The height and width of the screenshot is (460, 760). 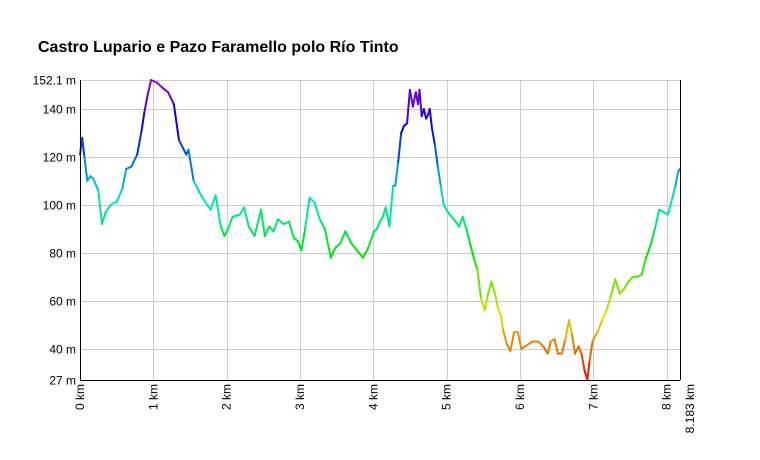 I want to click on y-tick-label: 40 m, so click(x=62, y=350).